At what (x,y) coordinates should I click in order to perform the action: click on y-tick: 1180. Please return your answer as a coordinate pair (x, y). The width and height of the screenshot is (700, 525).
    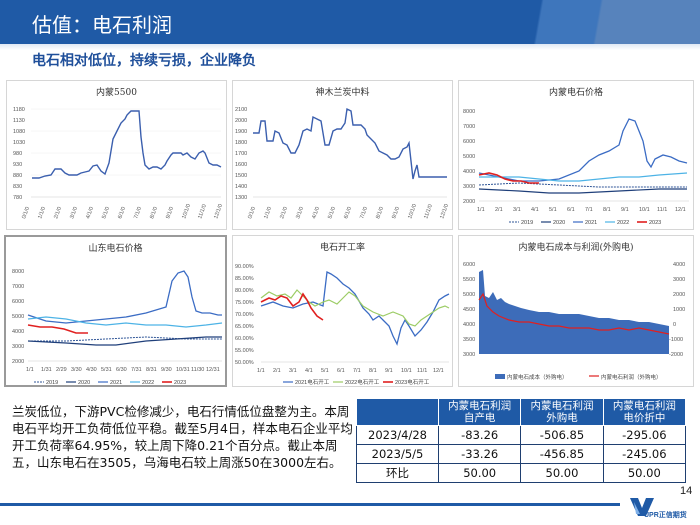
    Looking at the image, I should click on (19, 110).